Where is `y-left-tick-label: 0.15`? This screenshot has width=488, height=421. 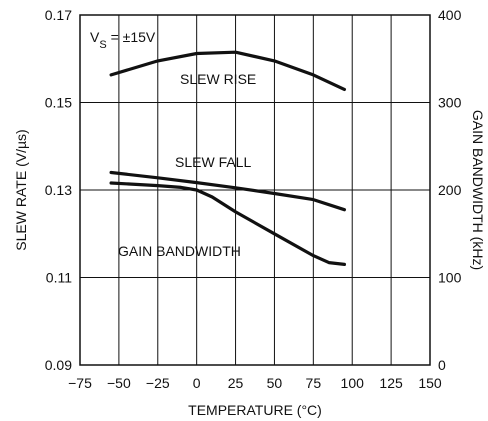
y-left-tick-label: 0.15 is located at coordinates (58, 103).